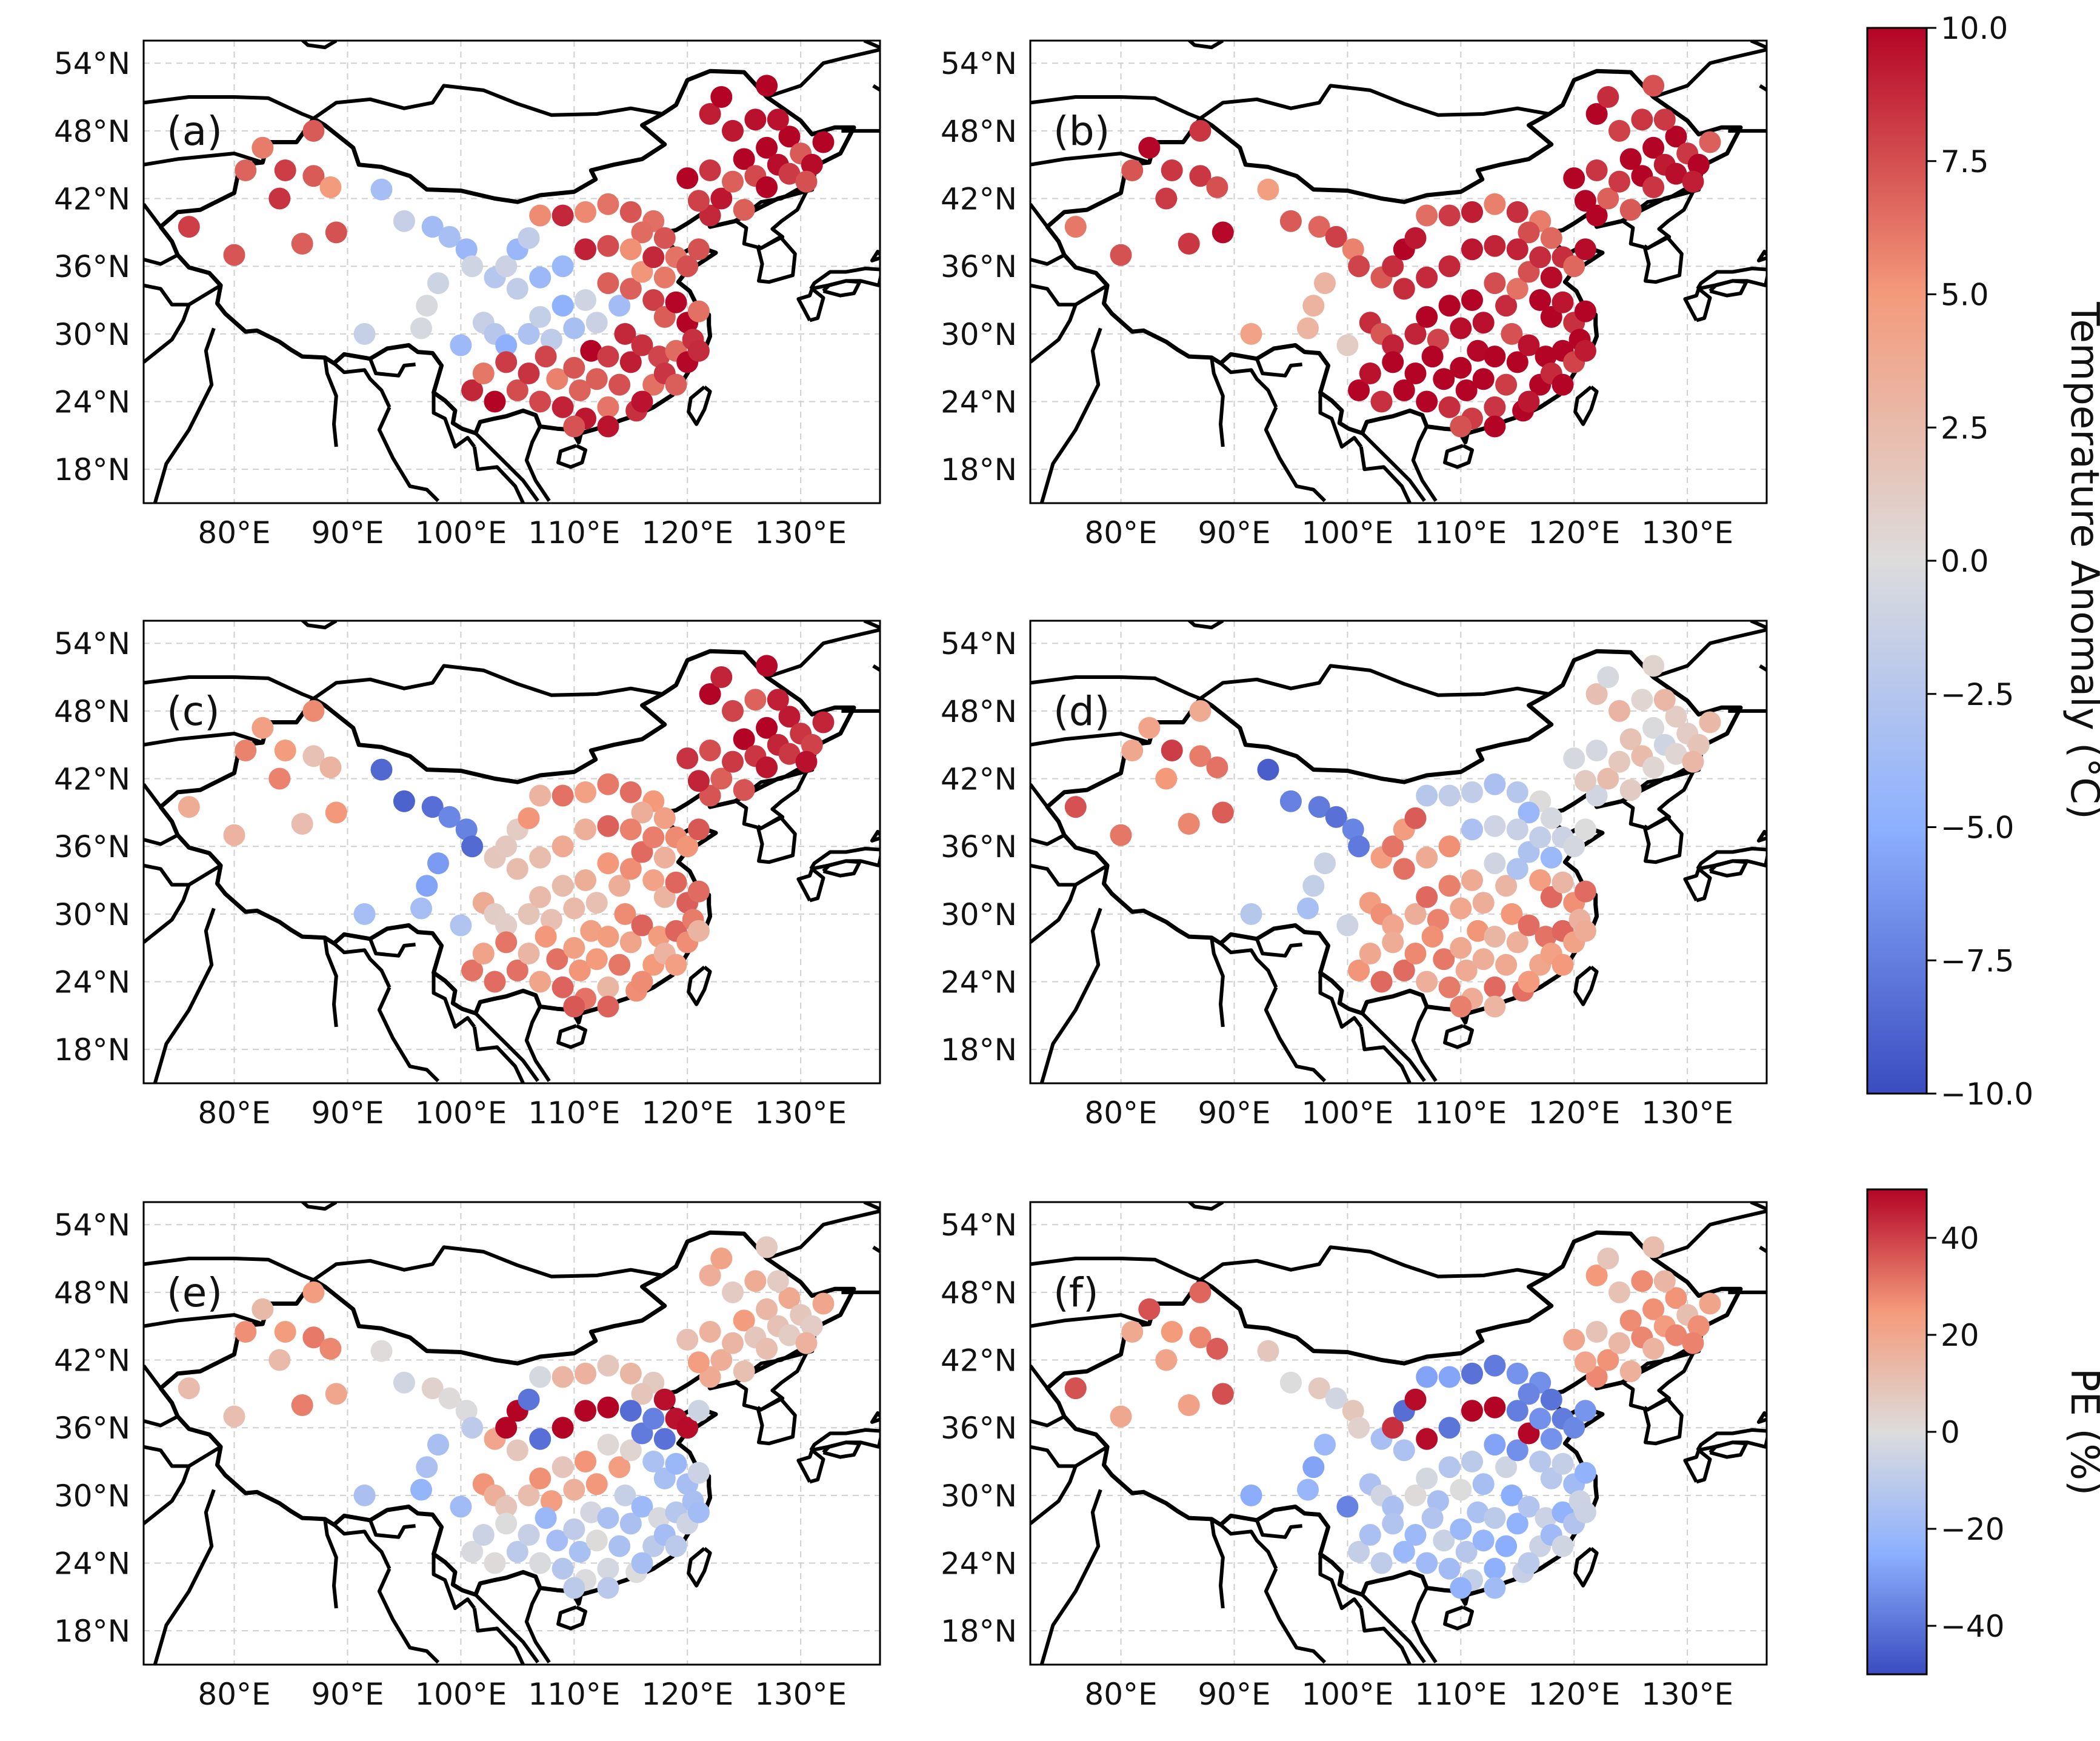 The width and height of the screenshot is (2100, 1741). Describe the element at coordinates (979, 131) in the screenshot. I see `y-tick-label: 48°N` at that location.